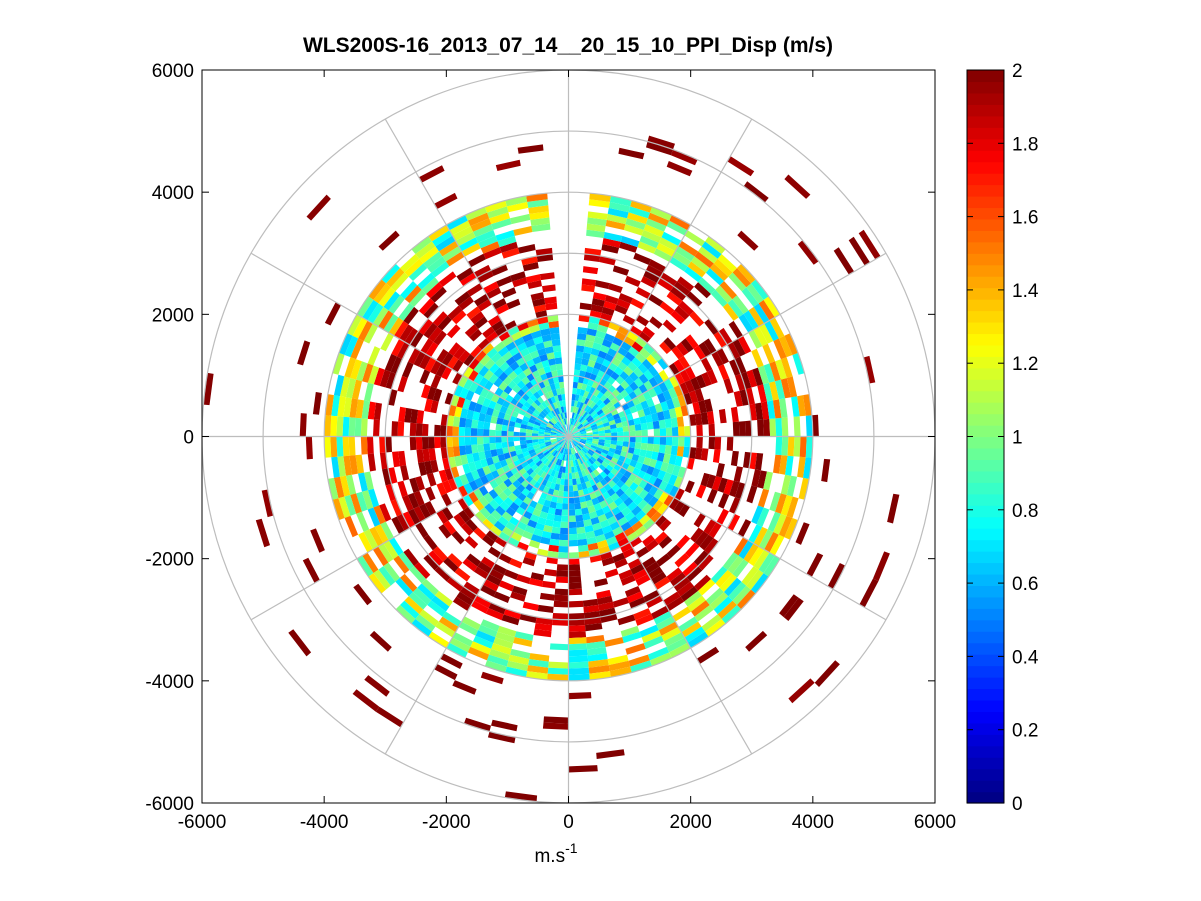 Image resolution: width=1201 pixels, height=901 pixels. I want to click on x-tick-label: -4000, so click(324, 822).